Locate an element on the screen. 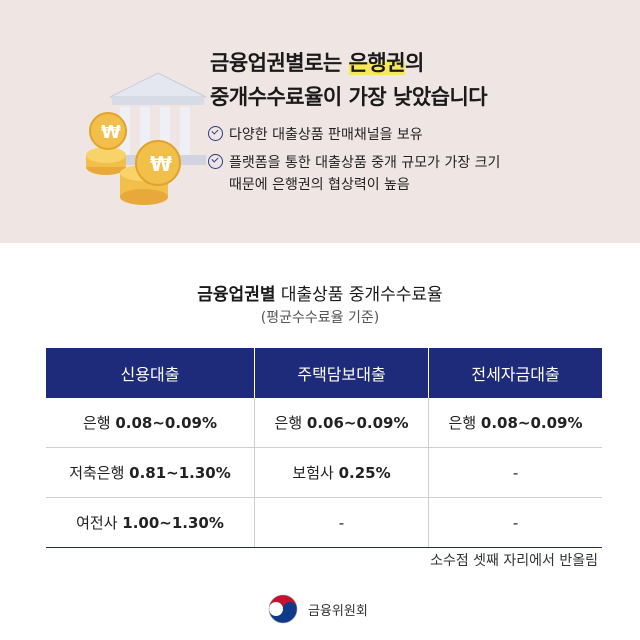 This screenshot has width=640, height=640. bullet-text: 다양한 대출상품 판매채널을 보유 is located at coordinates (326, 135).